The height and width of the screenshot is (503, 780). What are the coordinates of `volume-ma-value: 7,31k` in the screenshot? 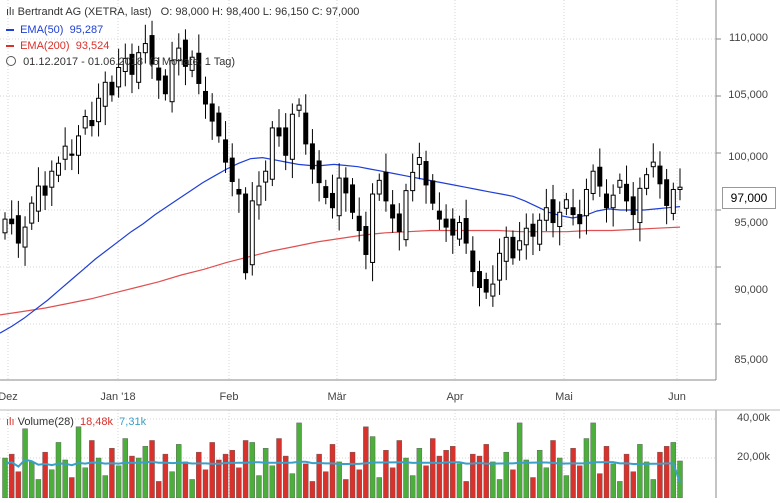 It's located at (133, 422).